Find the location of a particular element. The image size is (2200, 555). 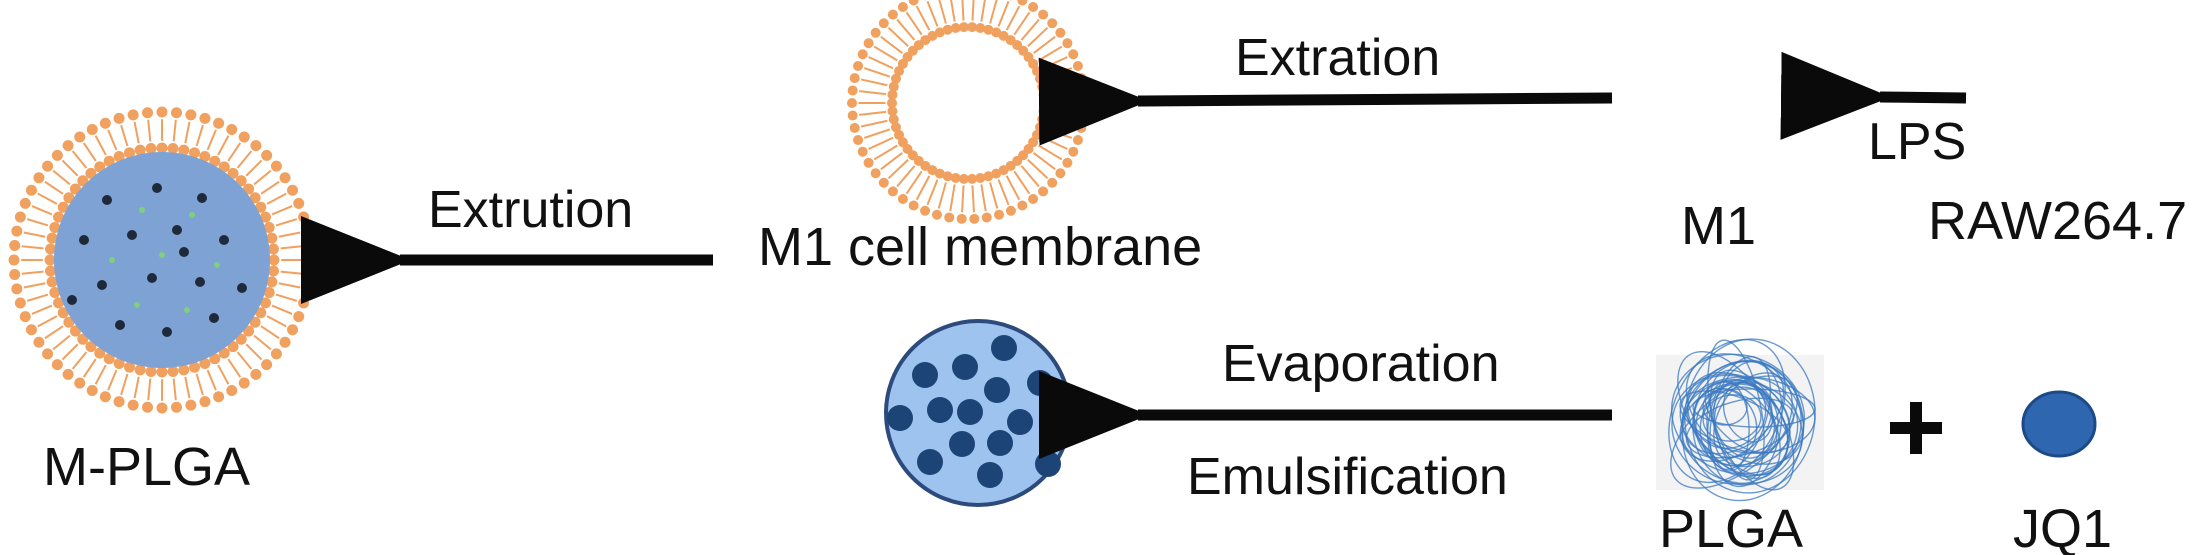

lipid-bilayer-vesicle-icon is located at coordinates (968, 112).